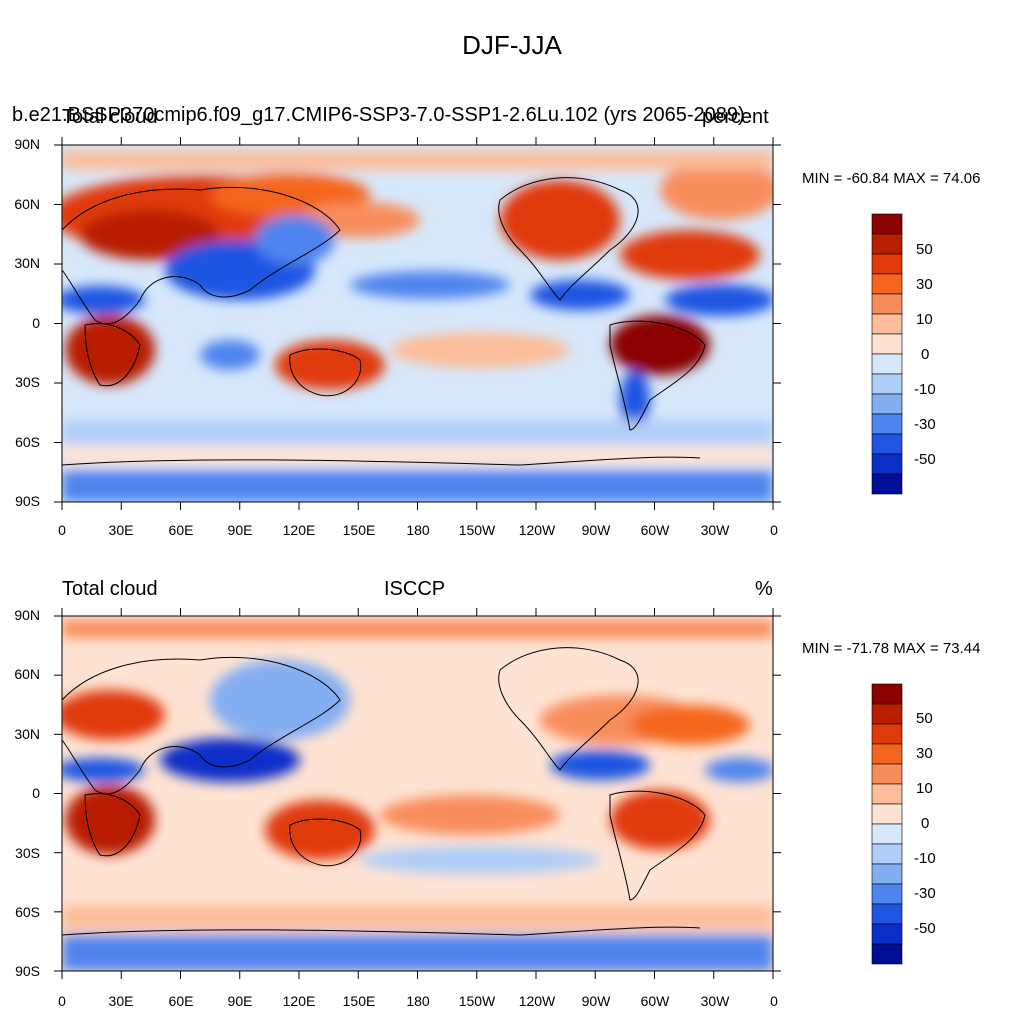 The width and height of the screenshot is (1024, 1024). I want to click on colorbar-panel1, so click(887, 354).